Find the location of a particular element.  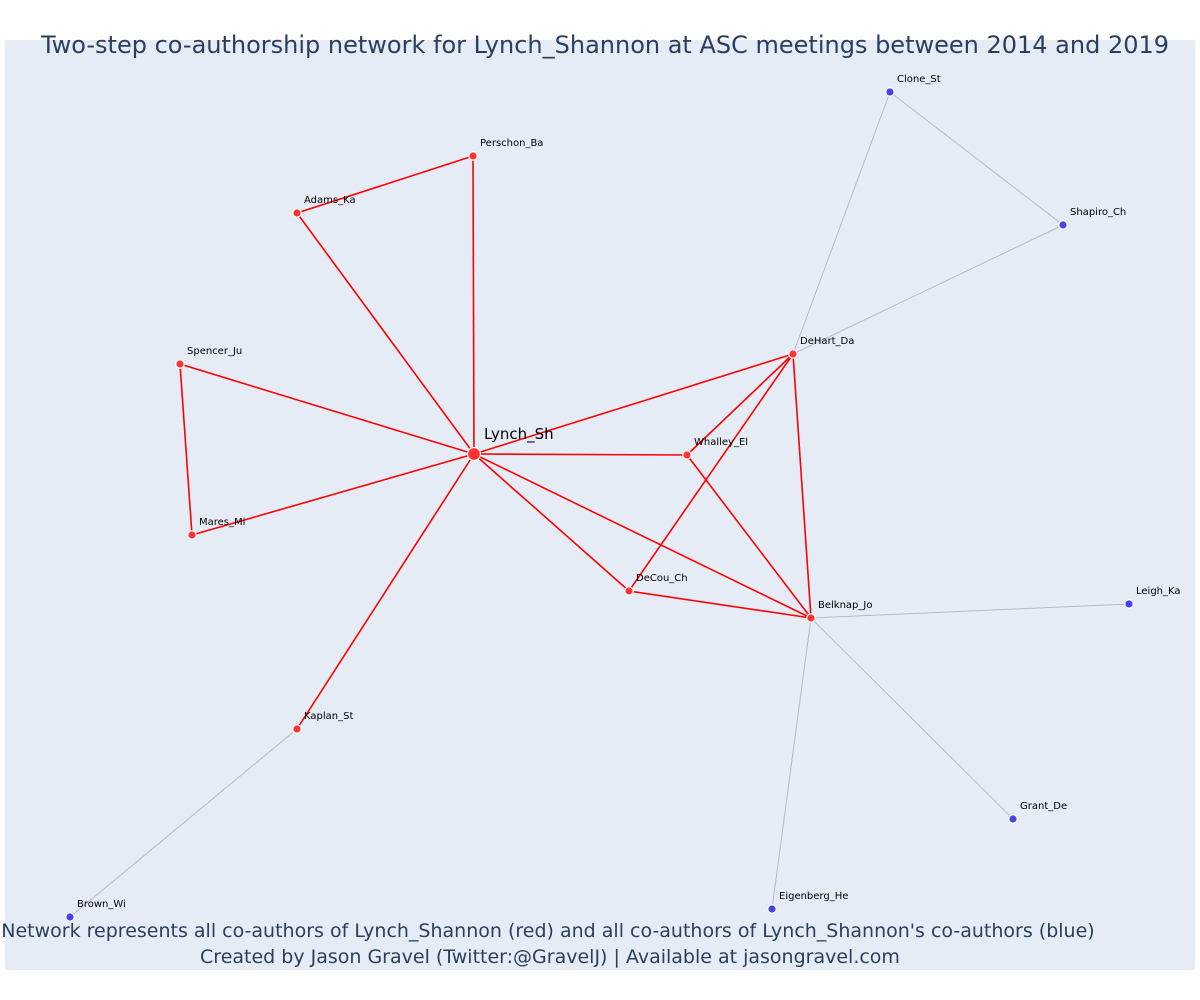

edge-spencer-ju-mares-mi is located at coordinates (186, 449).